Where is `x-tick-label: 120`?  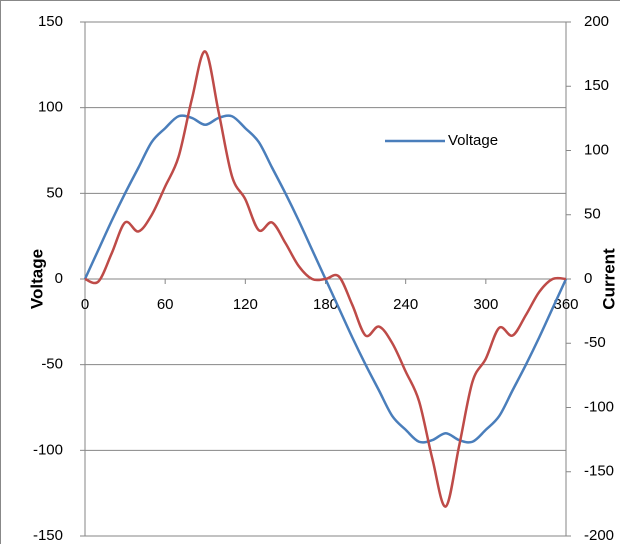 x-tick-label: 120 is located at coordinates (245, 304).